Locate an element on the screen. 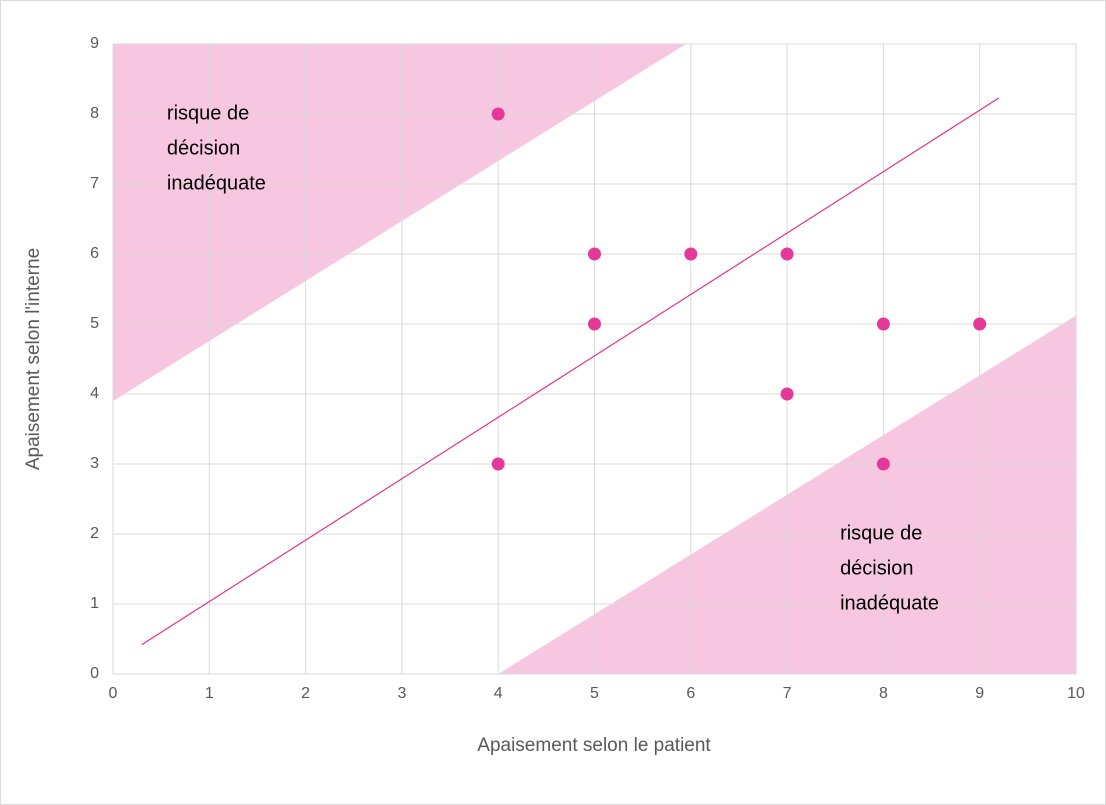 The height and width of the screenshot is (805, 1106). y-axis-title: Apaisement selon l'interne is located at coordinates (33, 359).